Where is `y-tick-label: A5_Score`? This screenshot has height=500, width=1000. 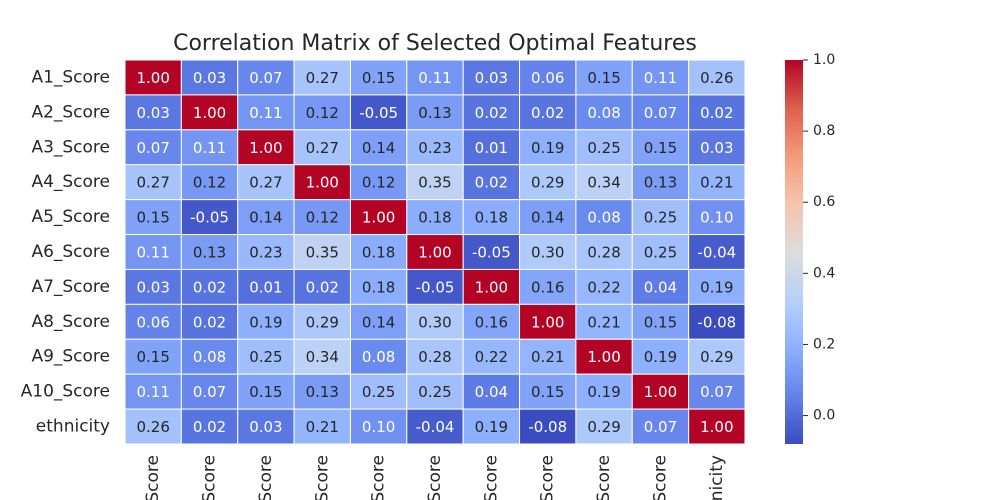
y-tick-label: A5_Score is located at coordinates (70, 217).